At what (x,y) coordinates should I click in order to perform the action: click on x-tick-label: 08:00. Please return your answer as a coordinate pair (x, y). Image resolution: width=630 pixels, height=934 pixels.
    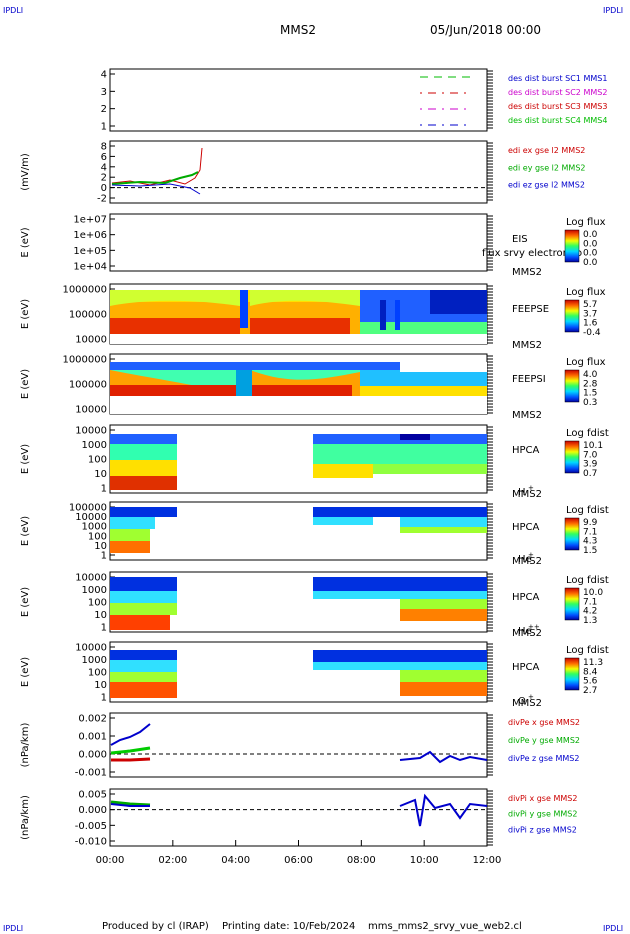
    Looking at the image, I should click on (361, 860).